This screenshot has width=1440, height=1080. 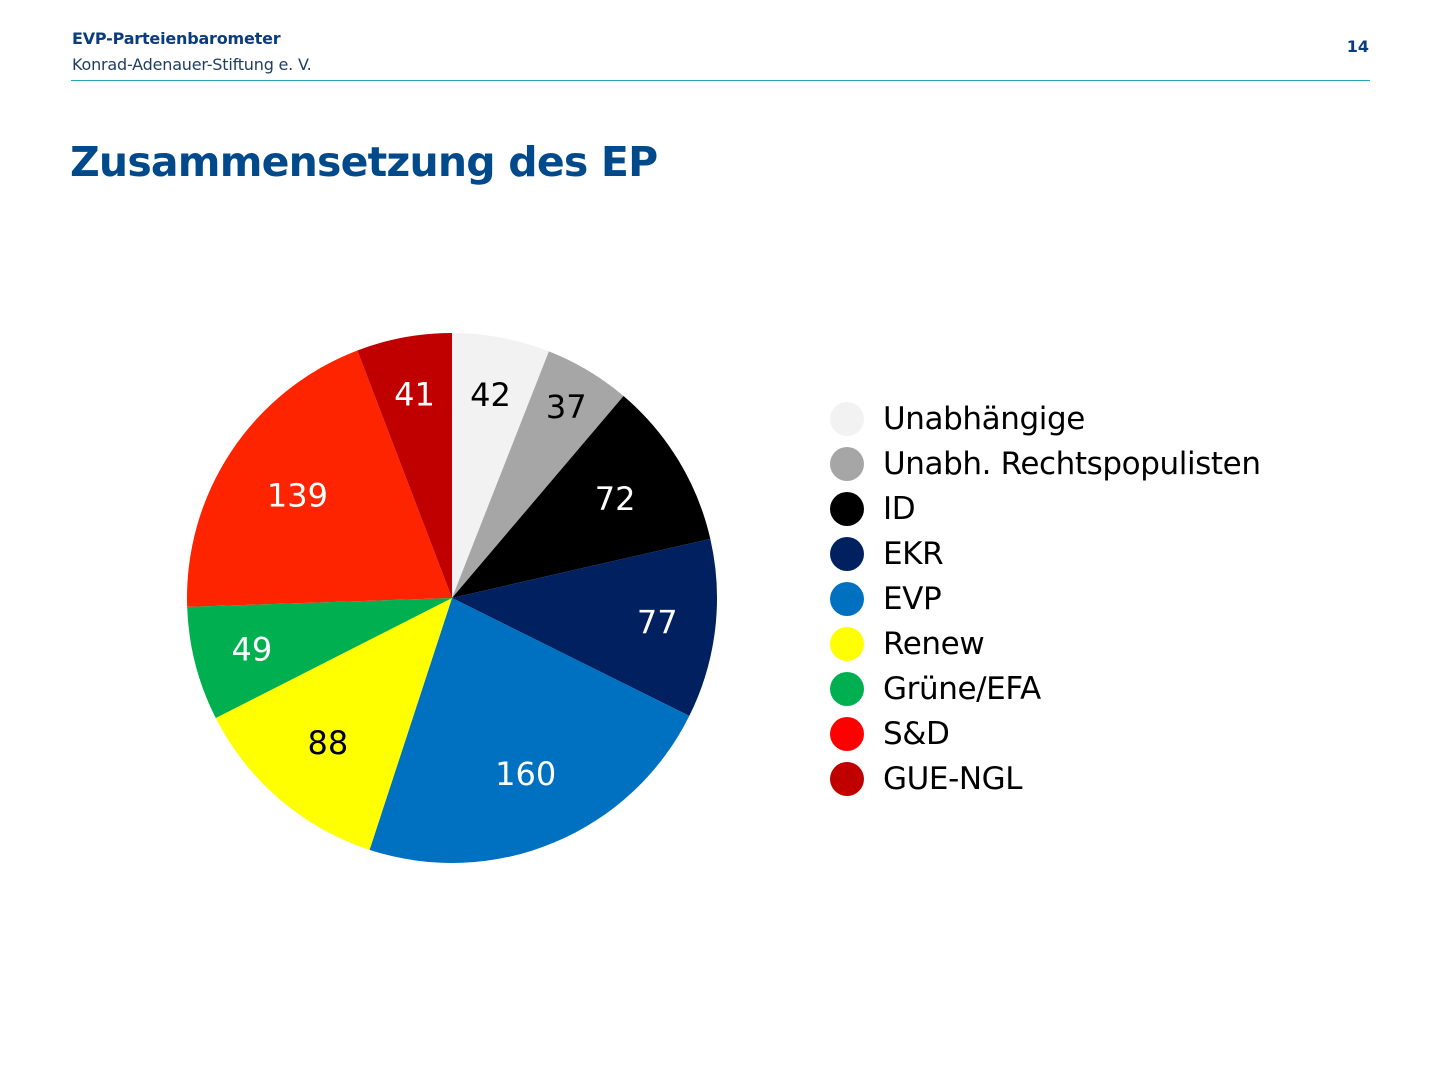 What do you see at coordinates (1045, 509) in the screenshot?
I see `legend-item: ID` at bounding box center [1045, 509].